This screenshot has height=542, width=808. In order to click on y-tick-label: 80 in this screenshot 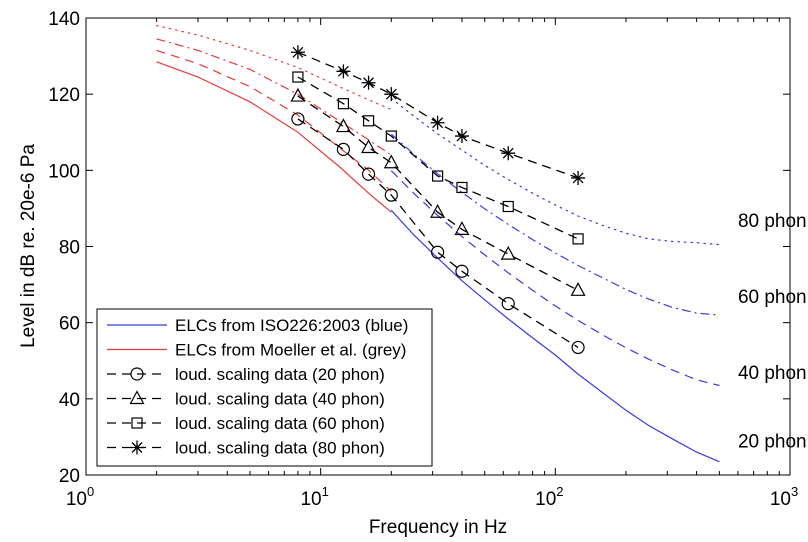, I will do `click(69, 248)`.